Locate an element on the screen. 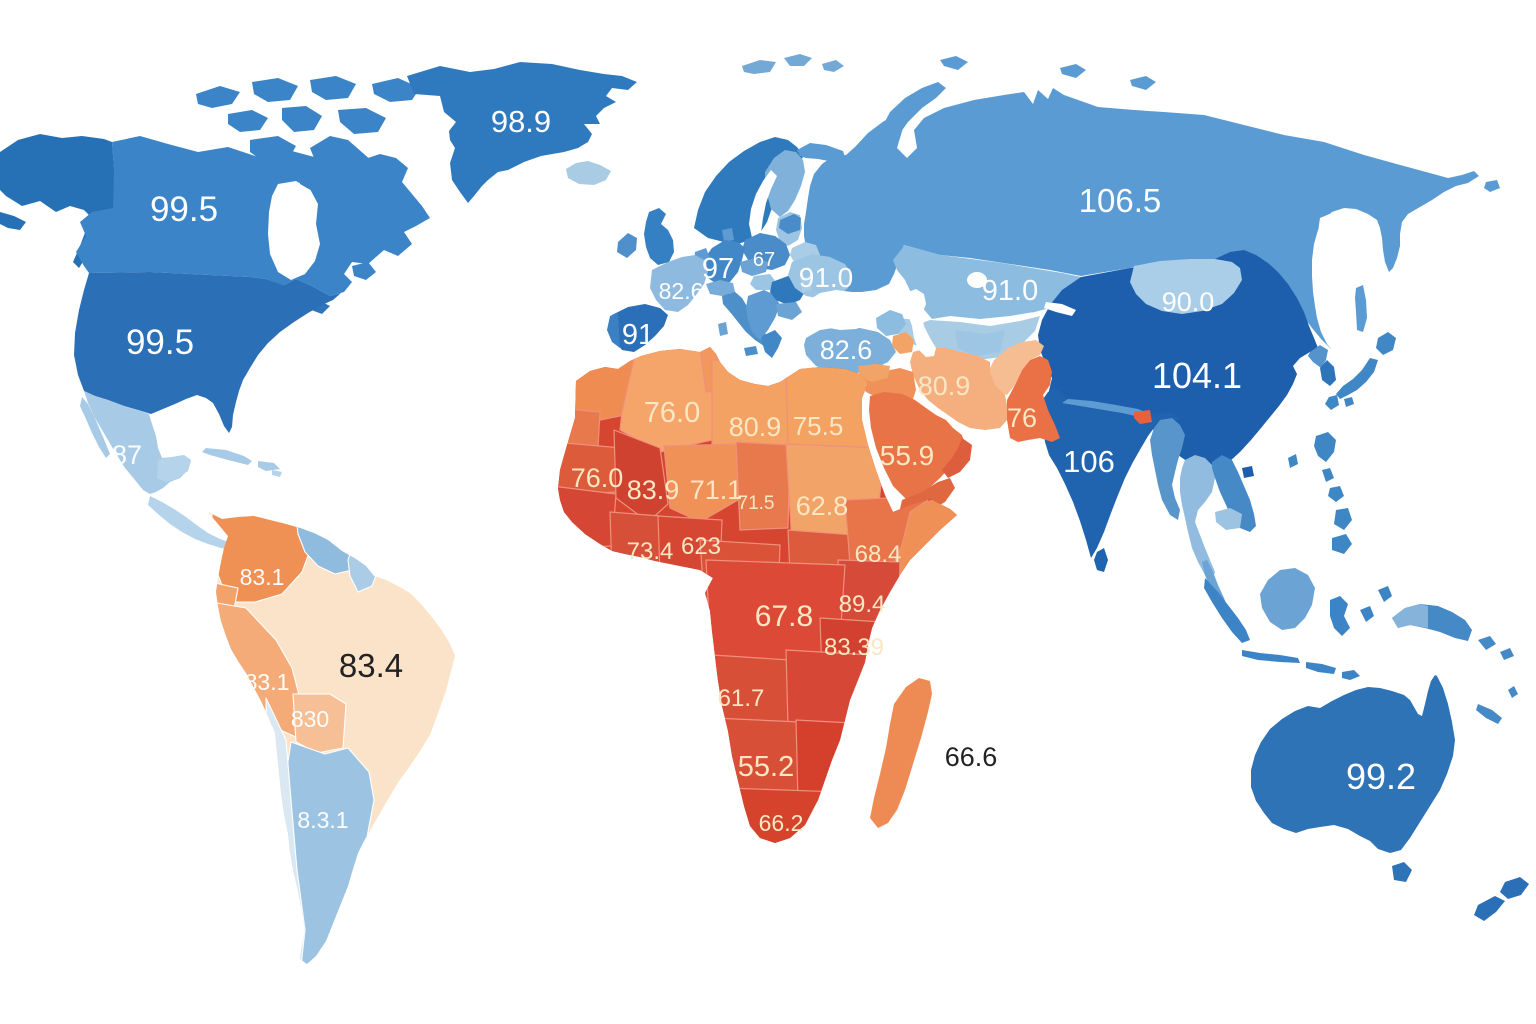  svg-text: 55.9 is located at coordinates (907, 455).